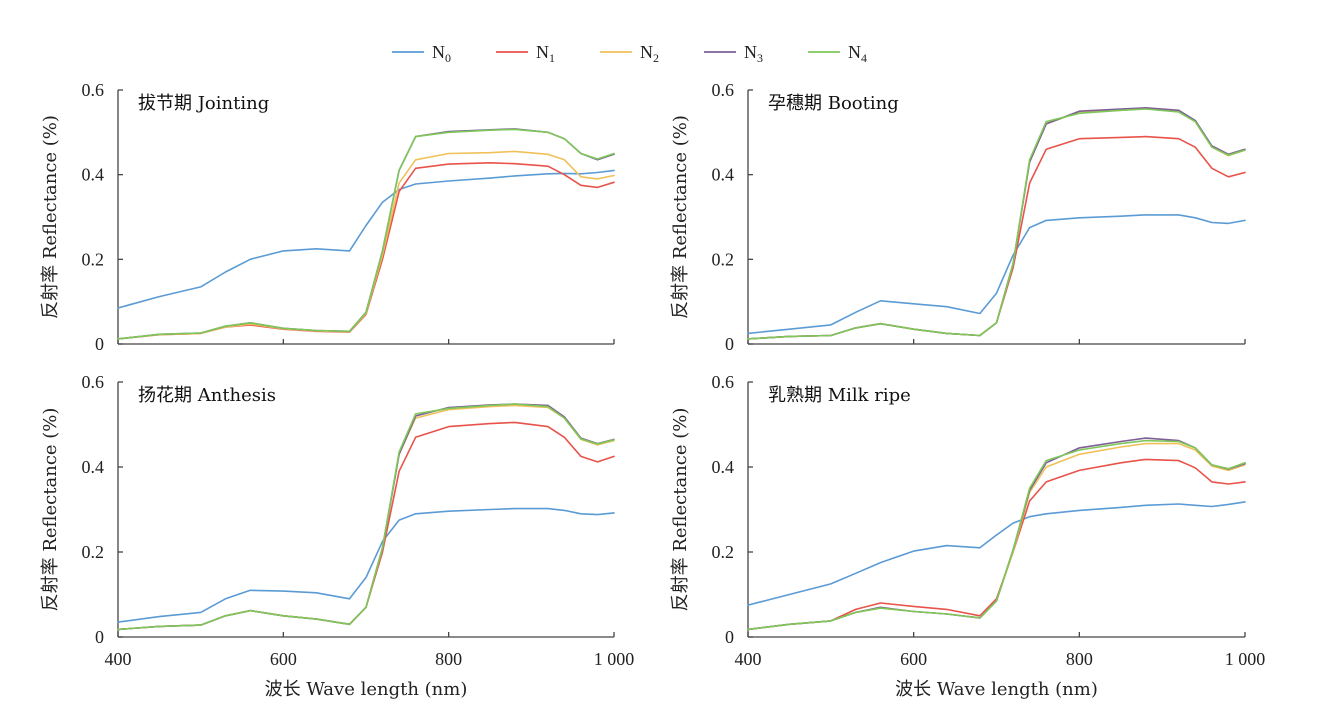  Describe the element at coordinates (837, 53) in the screenshot. I see `legend-item-n4: N4` at that location.